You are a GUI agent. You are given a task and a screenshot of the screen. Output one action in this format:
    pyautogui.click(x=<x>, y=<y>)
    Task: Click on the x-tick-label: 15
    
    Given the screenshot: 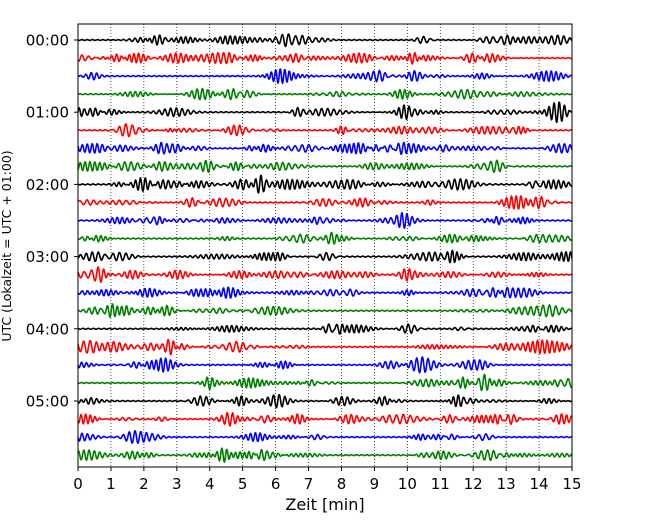 What is the action you would take?
    pyautogui.click(x=571, y=484)
    